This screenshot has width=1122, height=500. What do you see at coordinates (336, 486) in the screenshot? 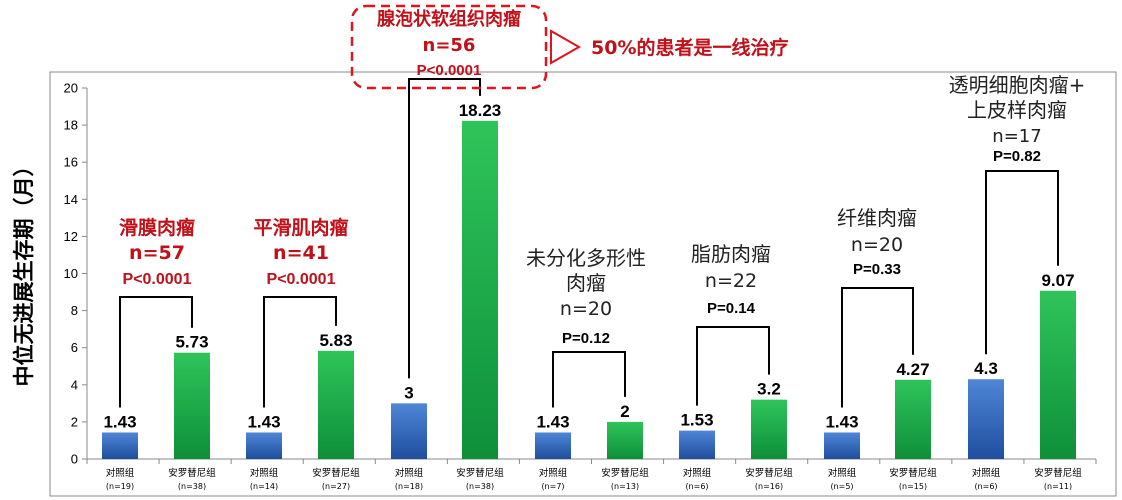
I see `category-n-label: (n=27)` at bounding box center [336, 486].